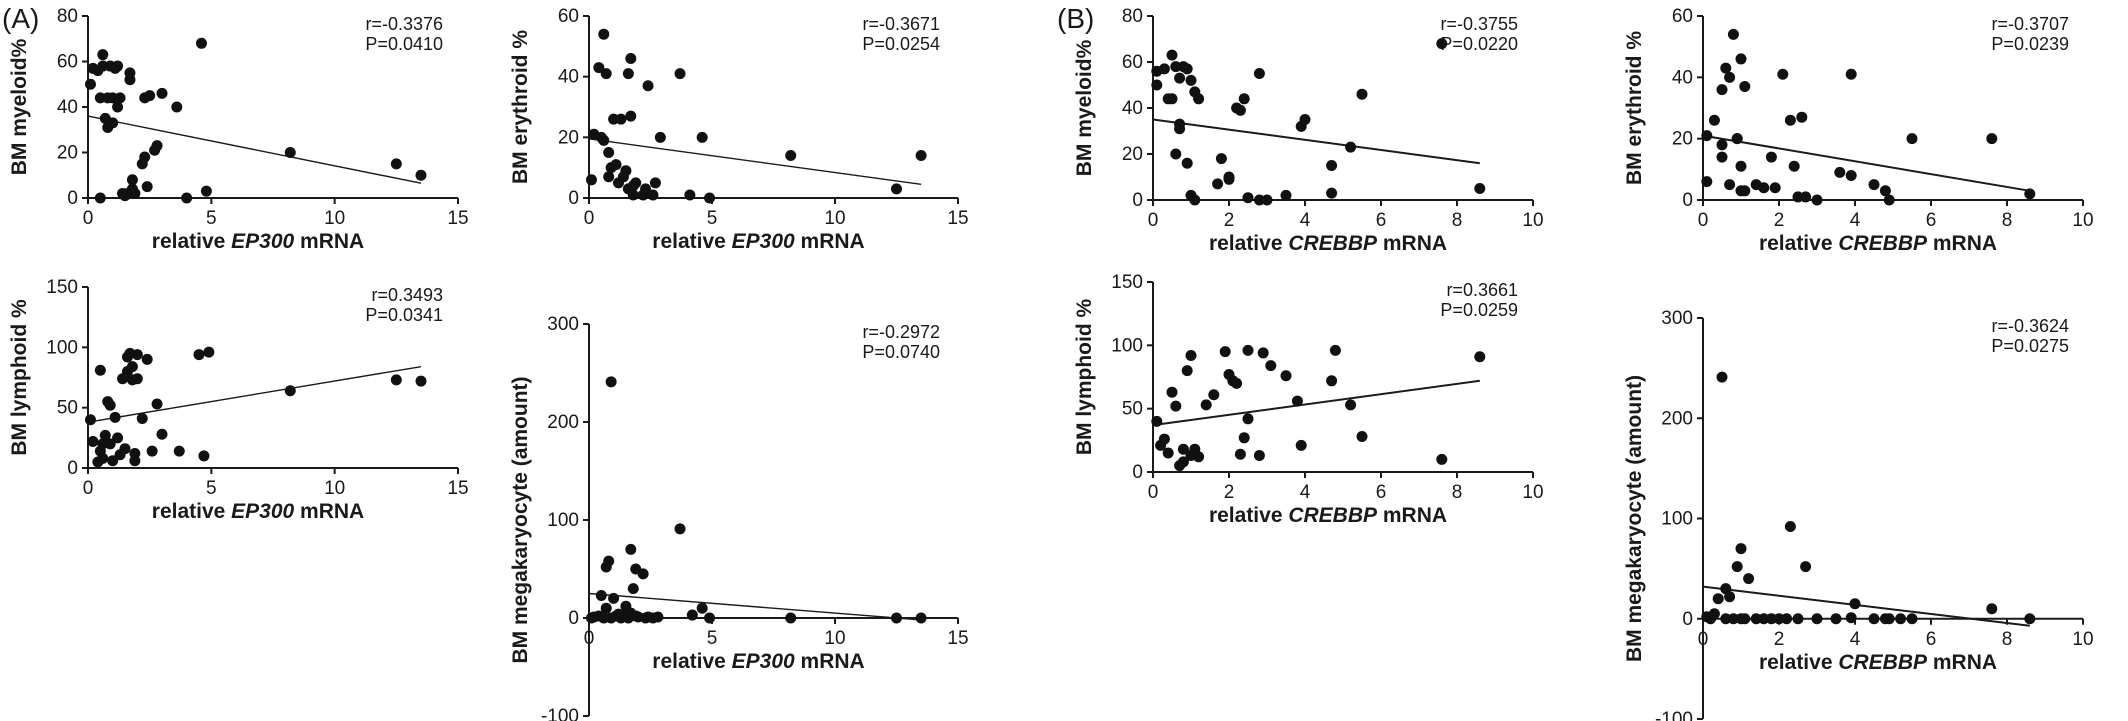  What do you see at coordinates (1479, 24) in the screenshot?
I see `correlation-r: r=-0.3755` at bounding box center [1479, 24].